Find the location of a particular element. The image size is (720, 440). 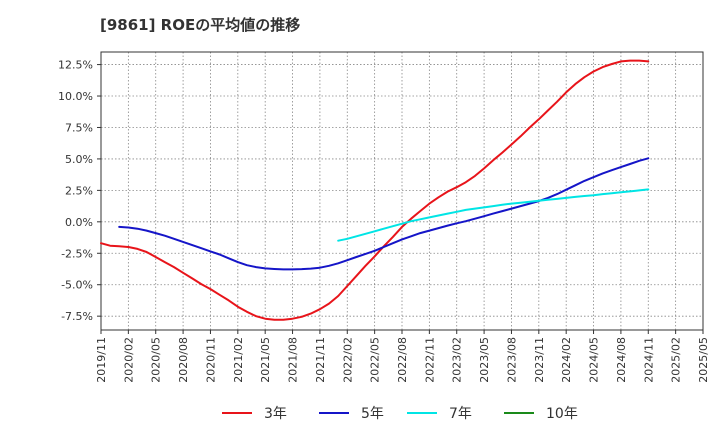

x-tick-label: 2025/02 is located at coordinates (676, 360).